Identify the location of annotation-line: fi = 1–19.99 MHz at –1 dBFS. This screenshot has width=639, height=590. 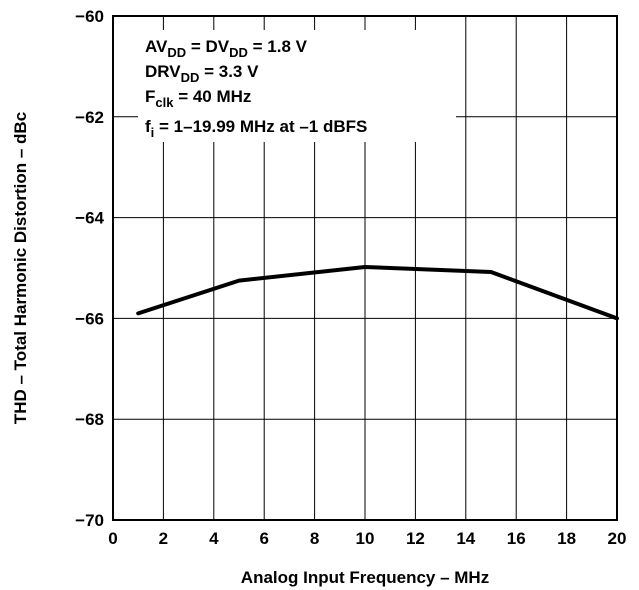
(256, 128).